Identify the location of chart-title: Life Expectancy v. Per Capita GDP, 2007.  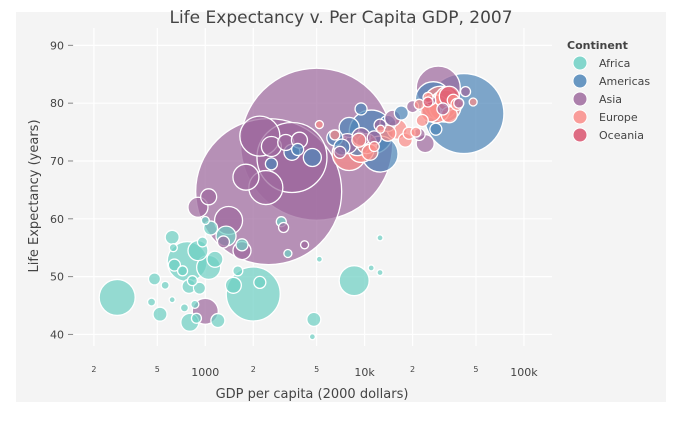
(340, 18).